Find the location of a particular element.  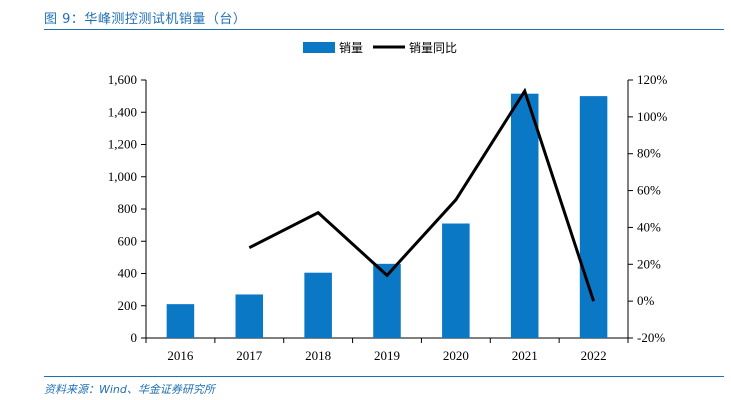

y-left-tick-label: 1,400 is located at coordinates (122, 111).